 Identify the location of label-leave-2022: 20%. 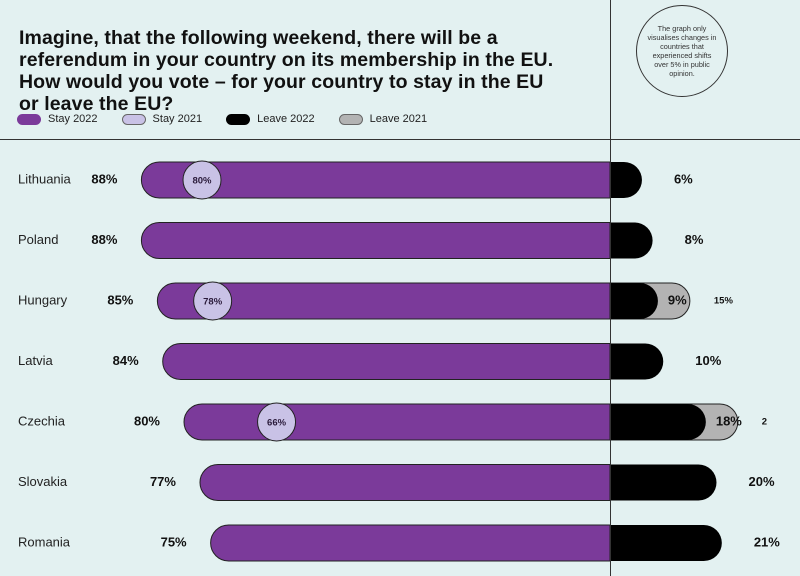
(762, 481).